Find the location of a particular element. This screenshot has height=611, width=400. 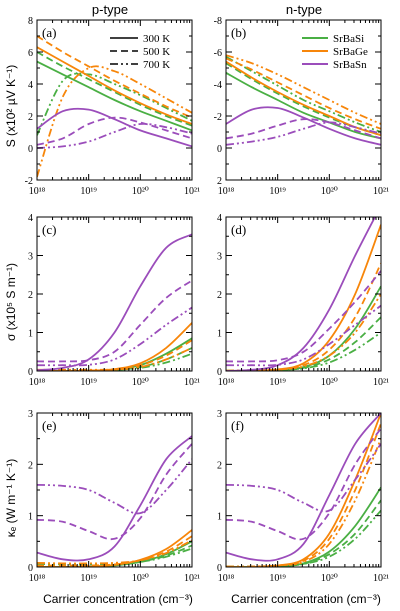

y-tick-label: 4 is located at coordinates (30, 85).